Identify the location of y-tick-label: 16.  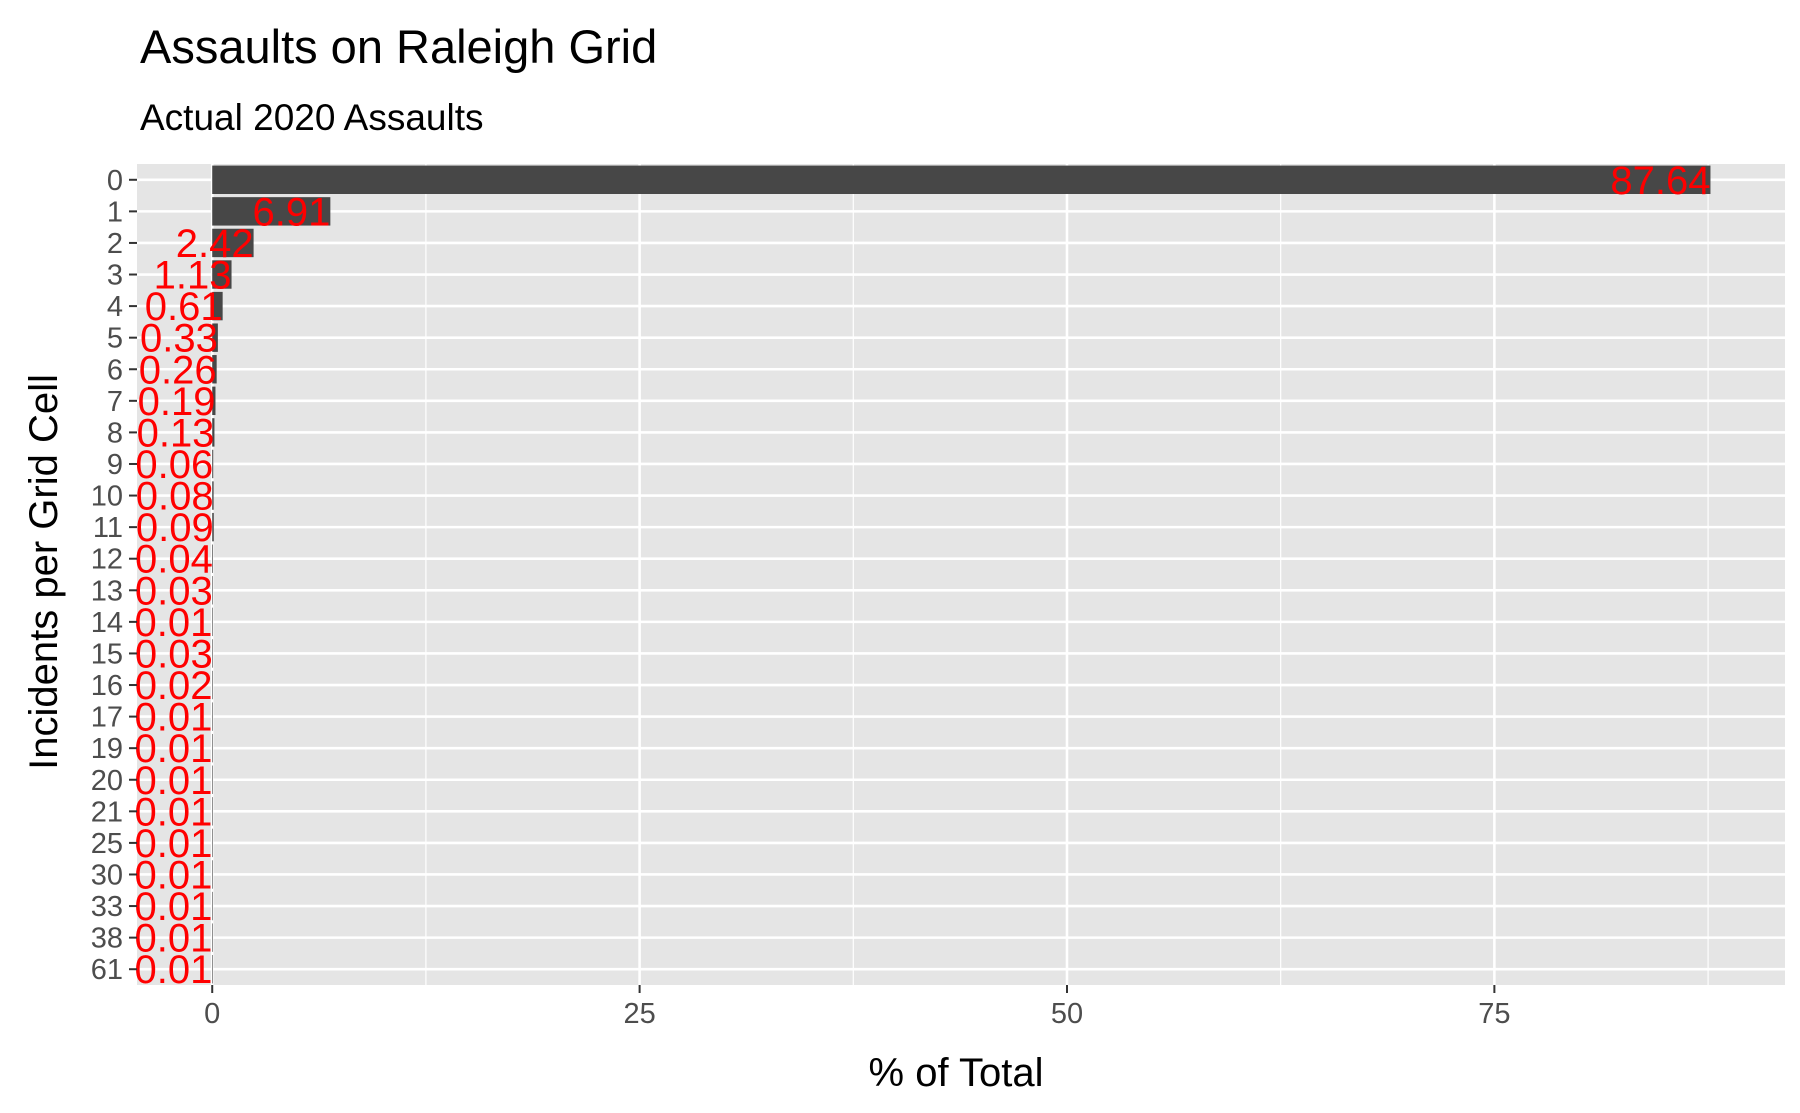
(107, 686).